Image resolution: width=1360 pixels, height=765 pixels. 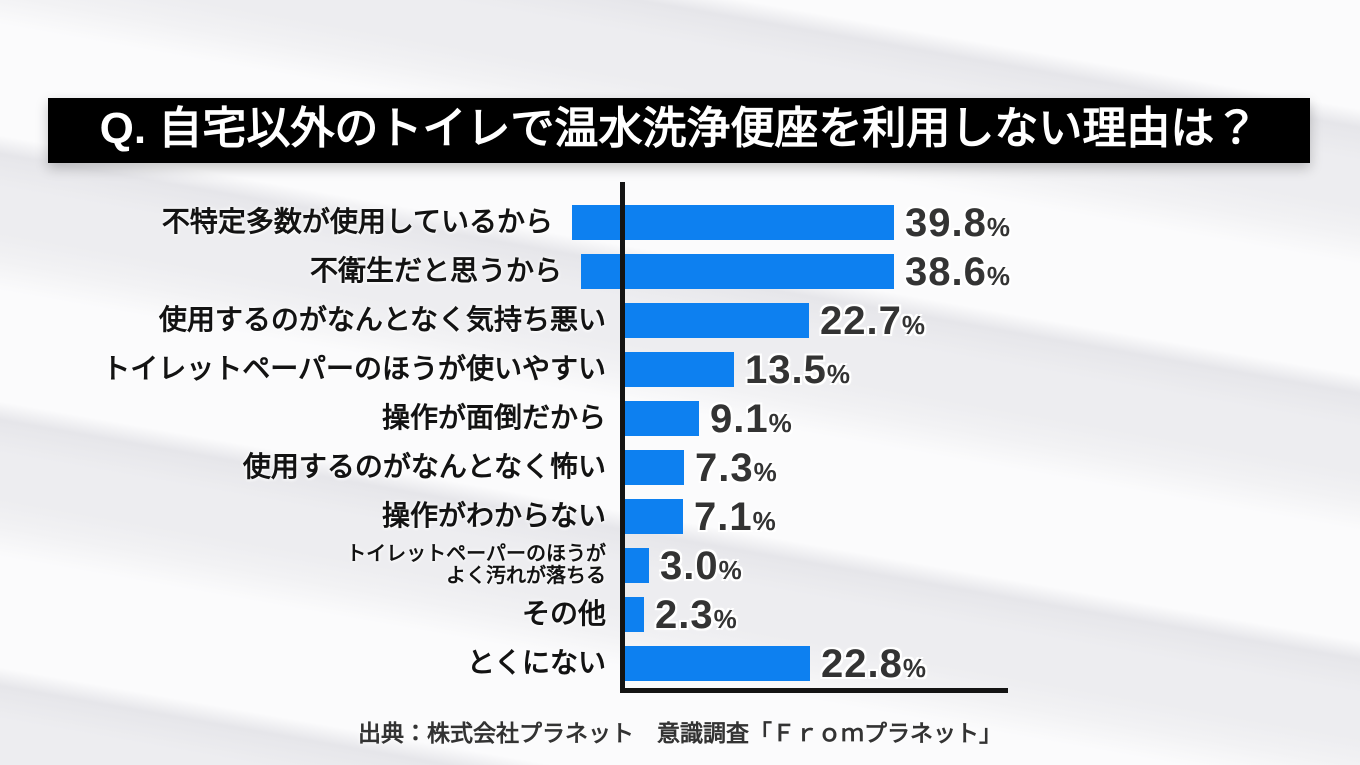 What do you see at coordinates (424, 467) in the screenshot?
I see `category-label: 使用するのがなんとなく怖い` at bounding box center [424, 467].